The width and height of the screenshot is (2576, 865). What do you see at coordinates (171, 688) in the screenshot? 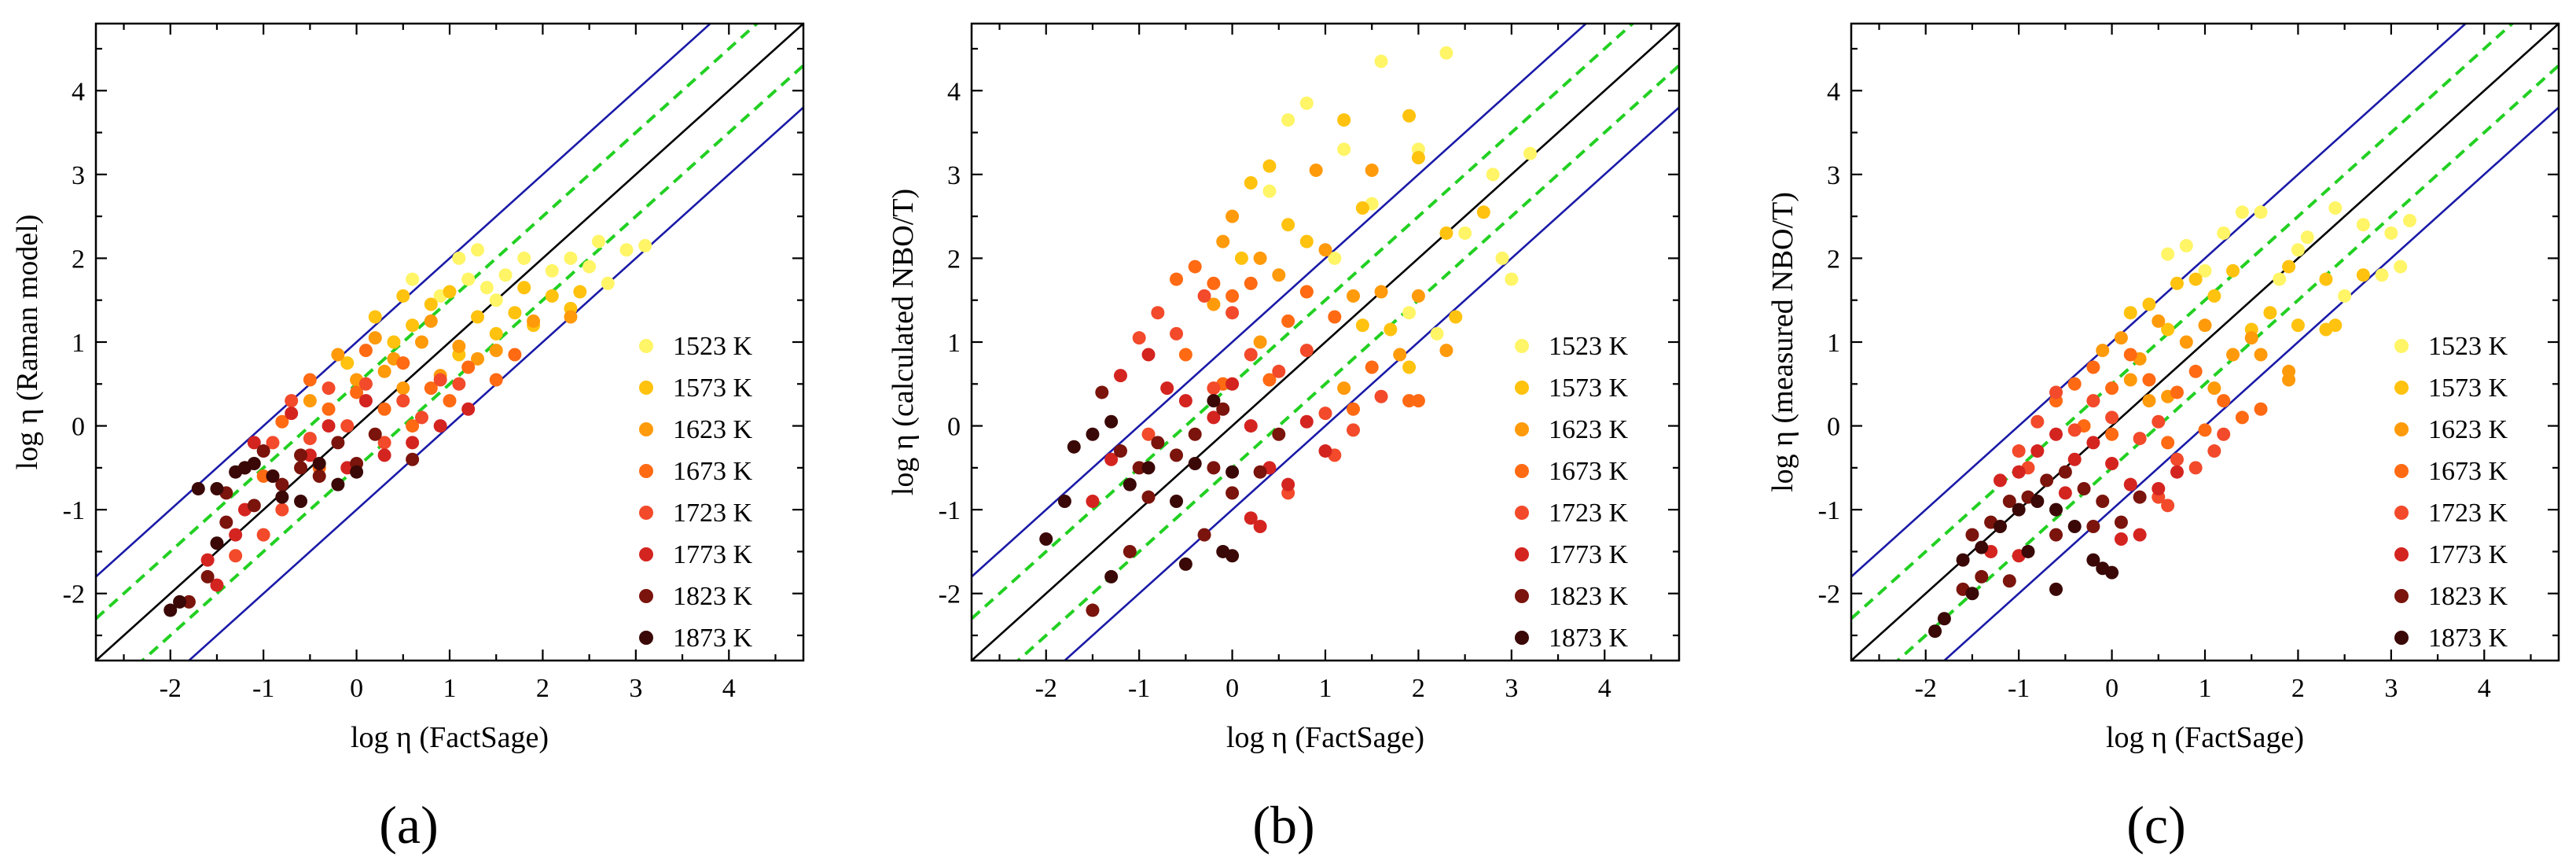
I see `x-tick-label: -2` at bounding box center [171, 688].